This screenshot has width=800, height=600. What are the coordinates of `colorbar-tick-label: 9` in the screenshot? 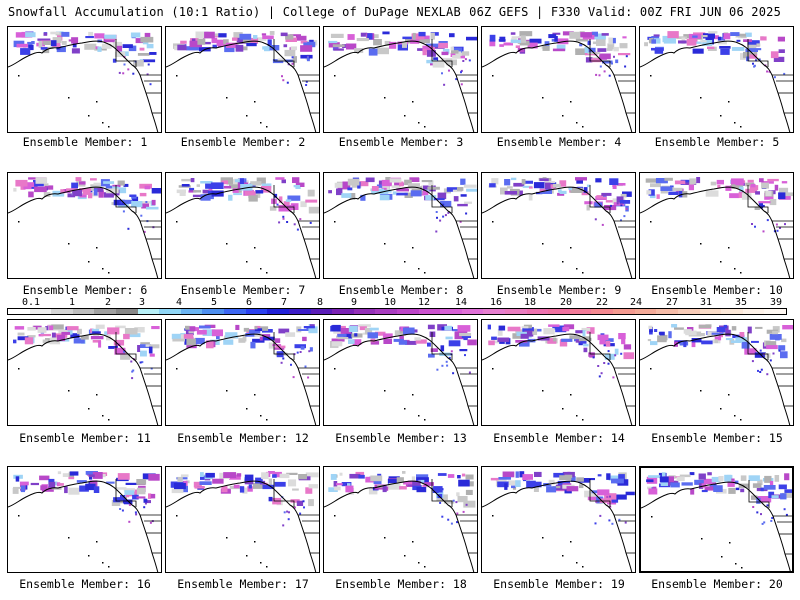 It's located at (354, 302).